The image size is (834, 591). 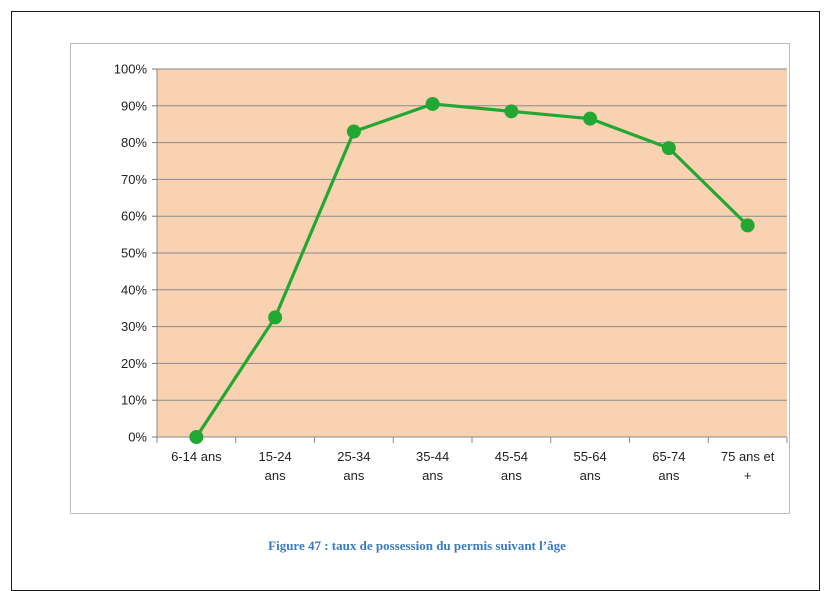 I want to click on y-tick-label-10: 10%, so click(x=134, y=400).